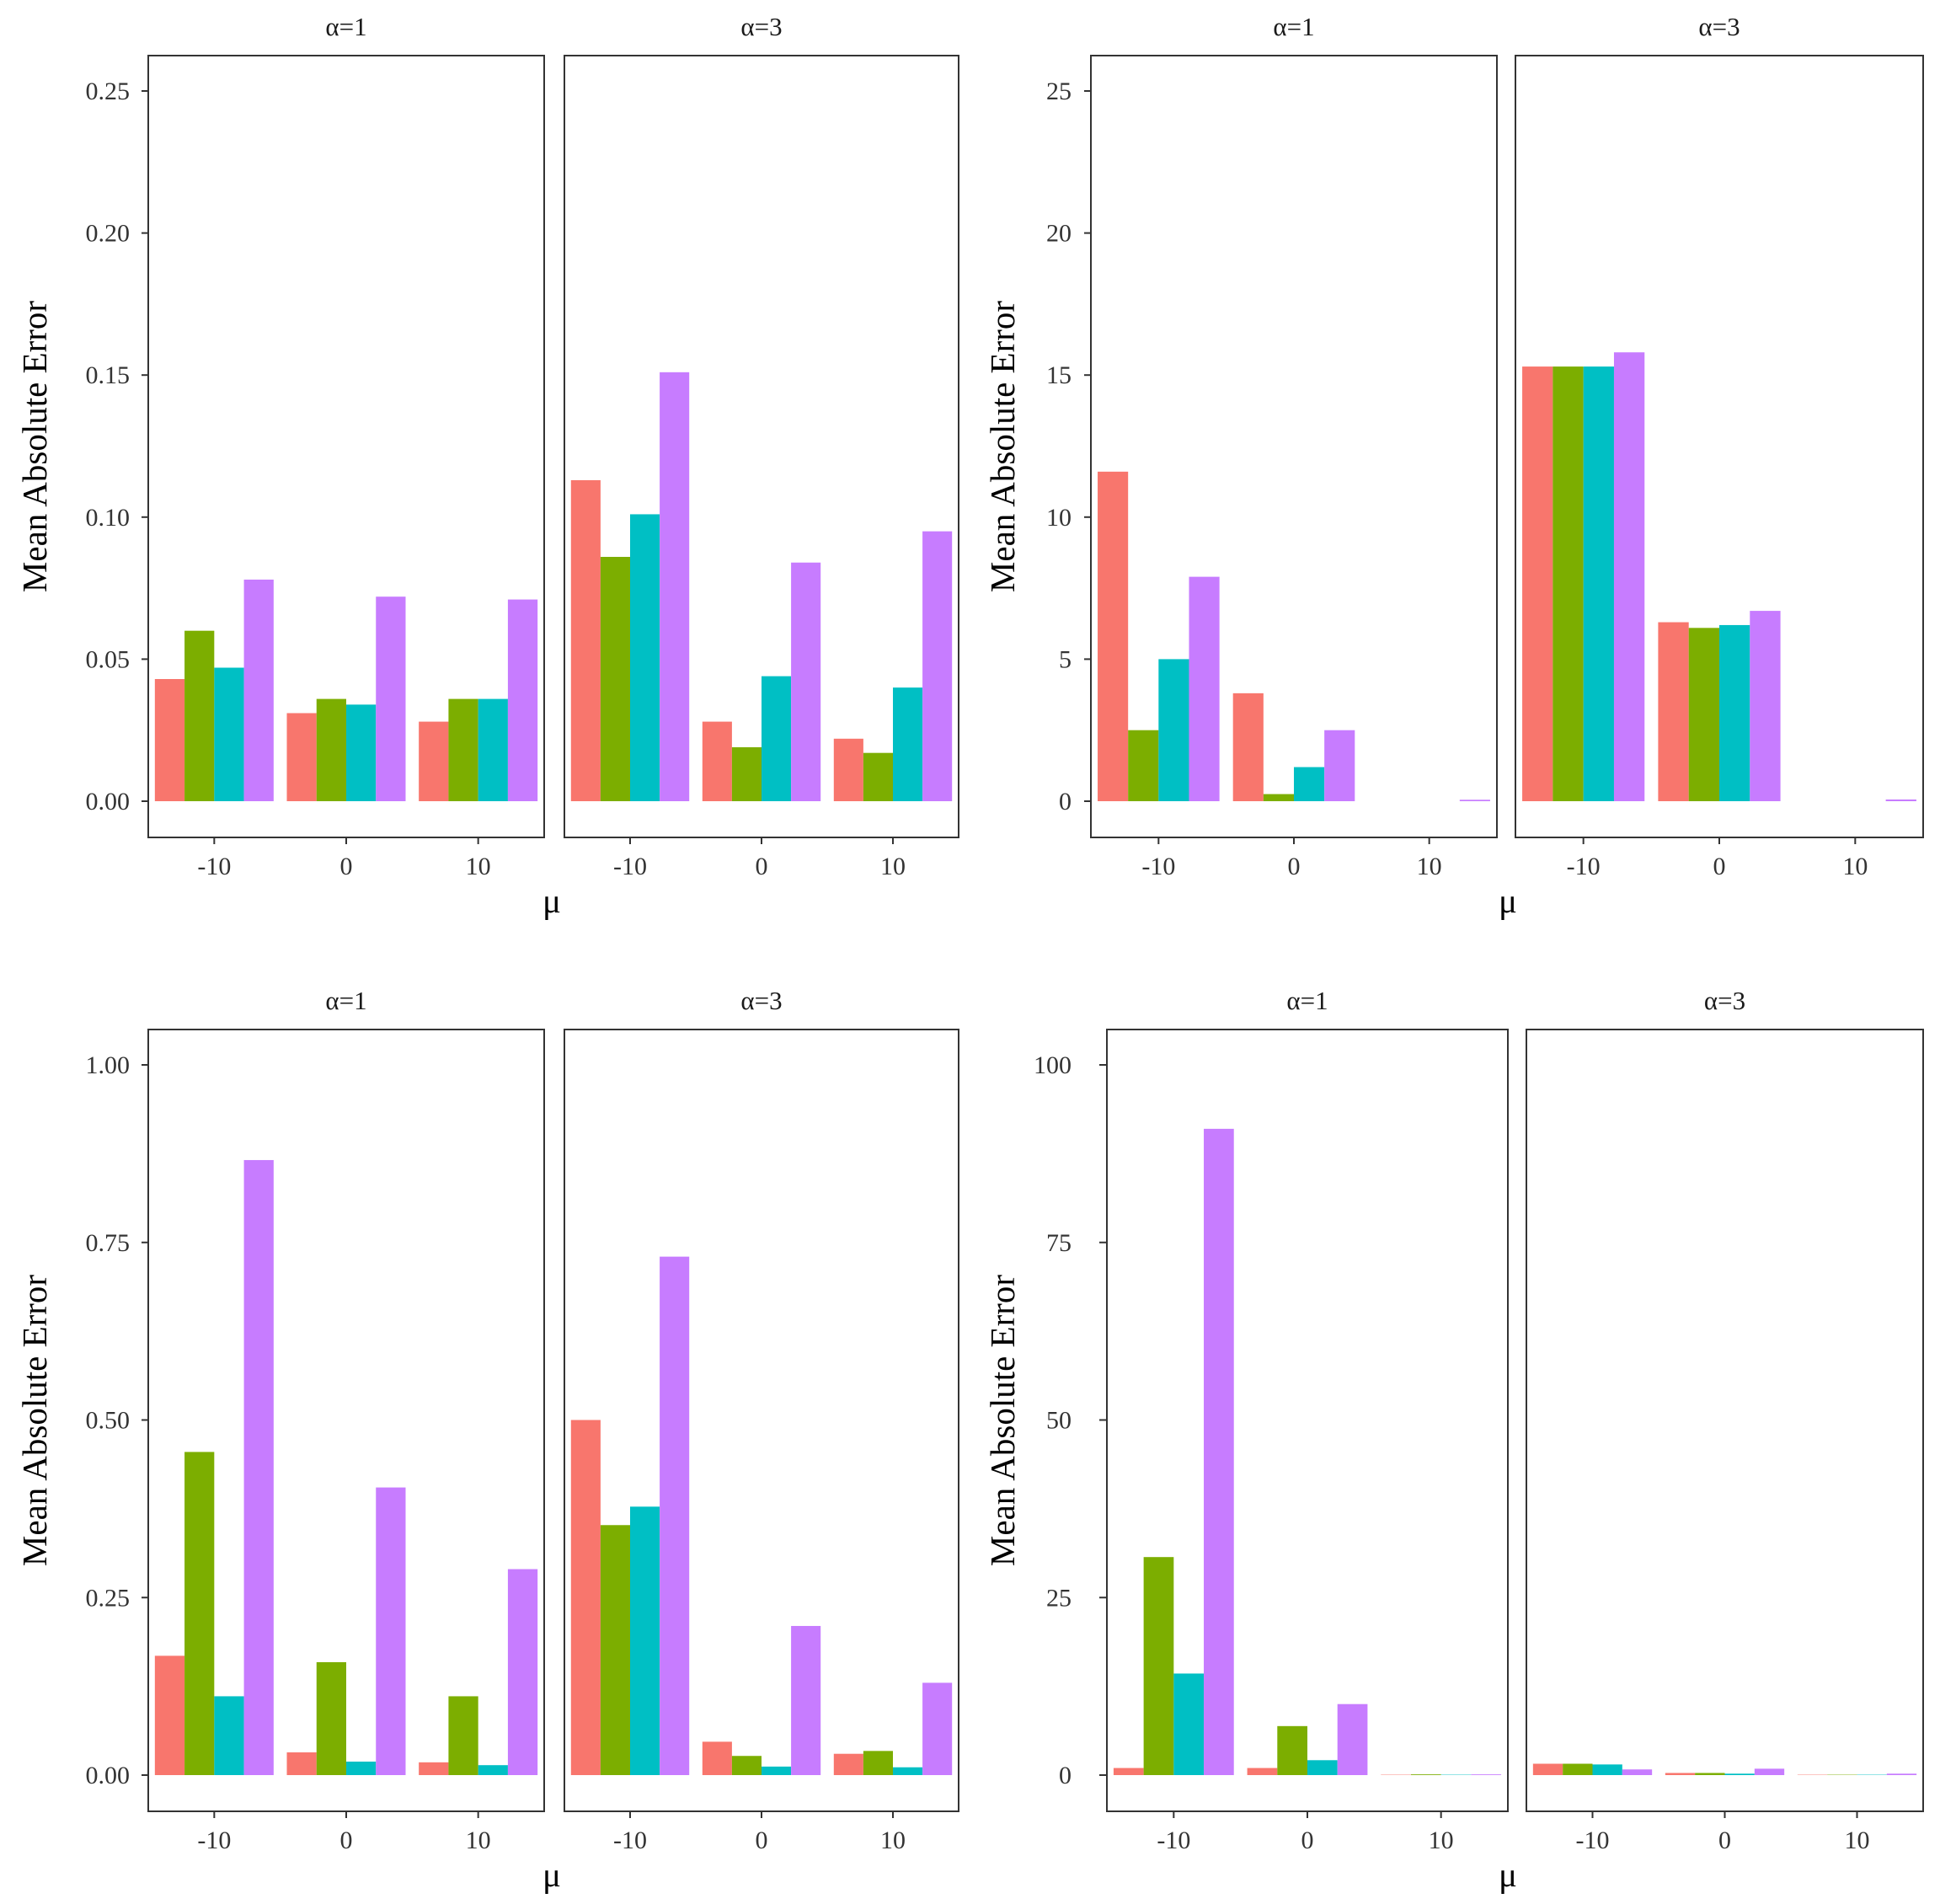 The width and height of the screenshot is (1940, 1904). I want to click on y-tick-label: 0.25, so click(109, 92).